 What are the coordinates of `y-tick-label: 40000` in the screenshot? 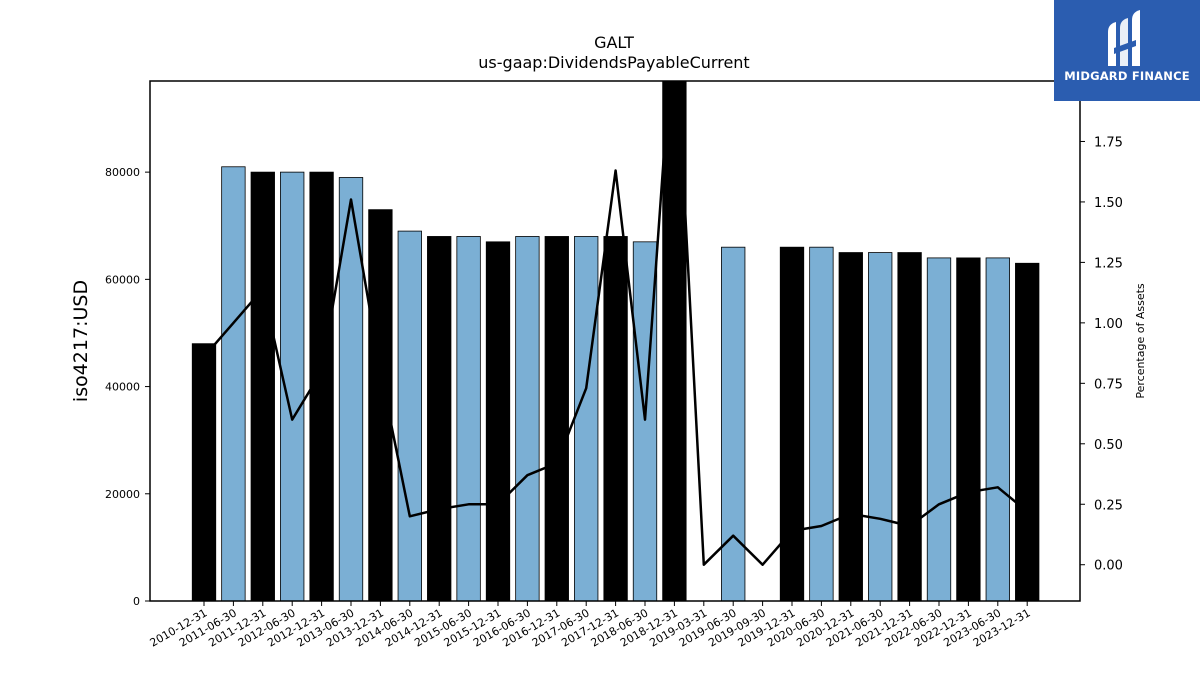 It's located at (122, 387).